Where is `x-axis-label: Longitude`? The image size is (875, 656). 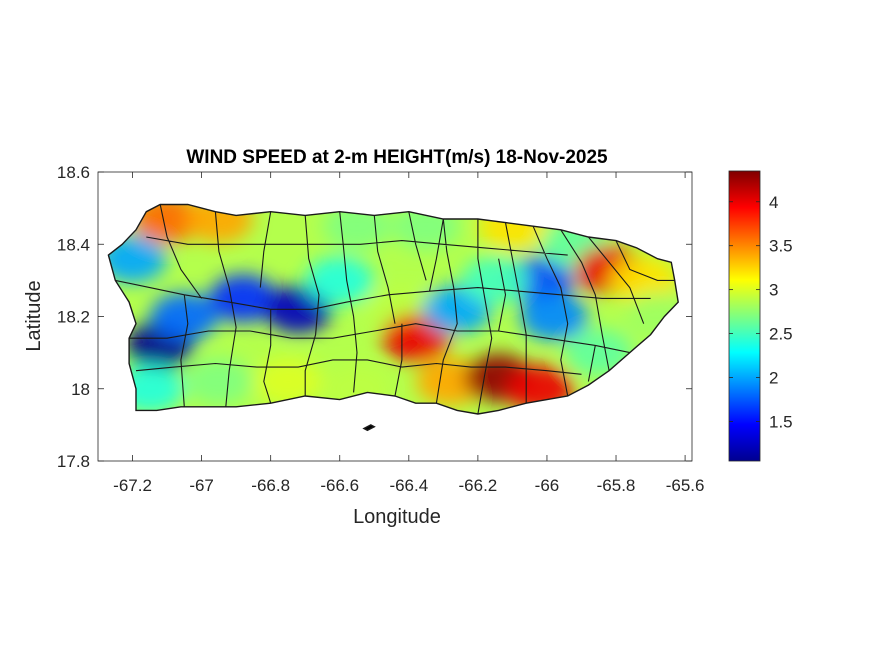
x-axis-label: Longitude is located at coordinates (397, 517).